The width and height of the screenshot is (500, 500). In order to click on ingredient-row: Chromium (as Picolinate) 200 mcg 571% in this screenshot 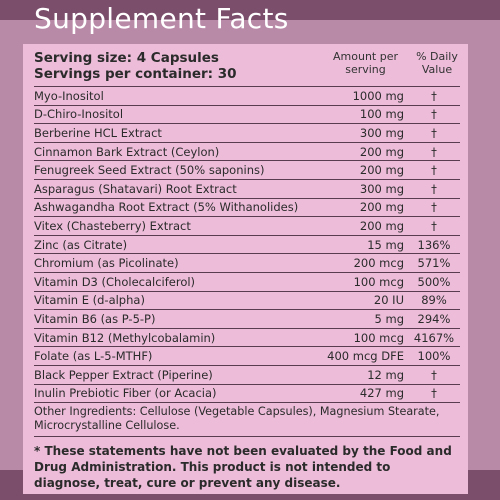, I will do `click(247, 263)`.